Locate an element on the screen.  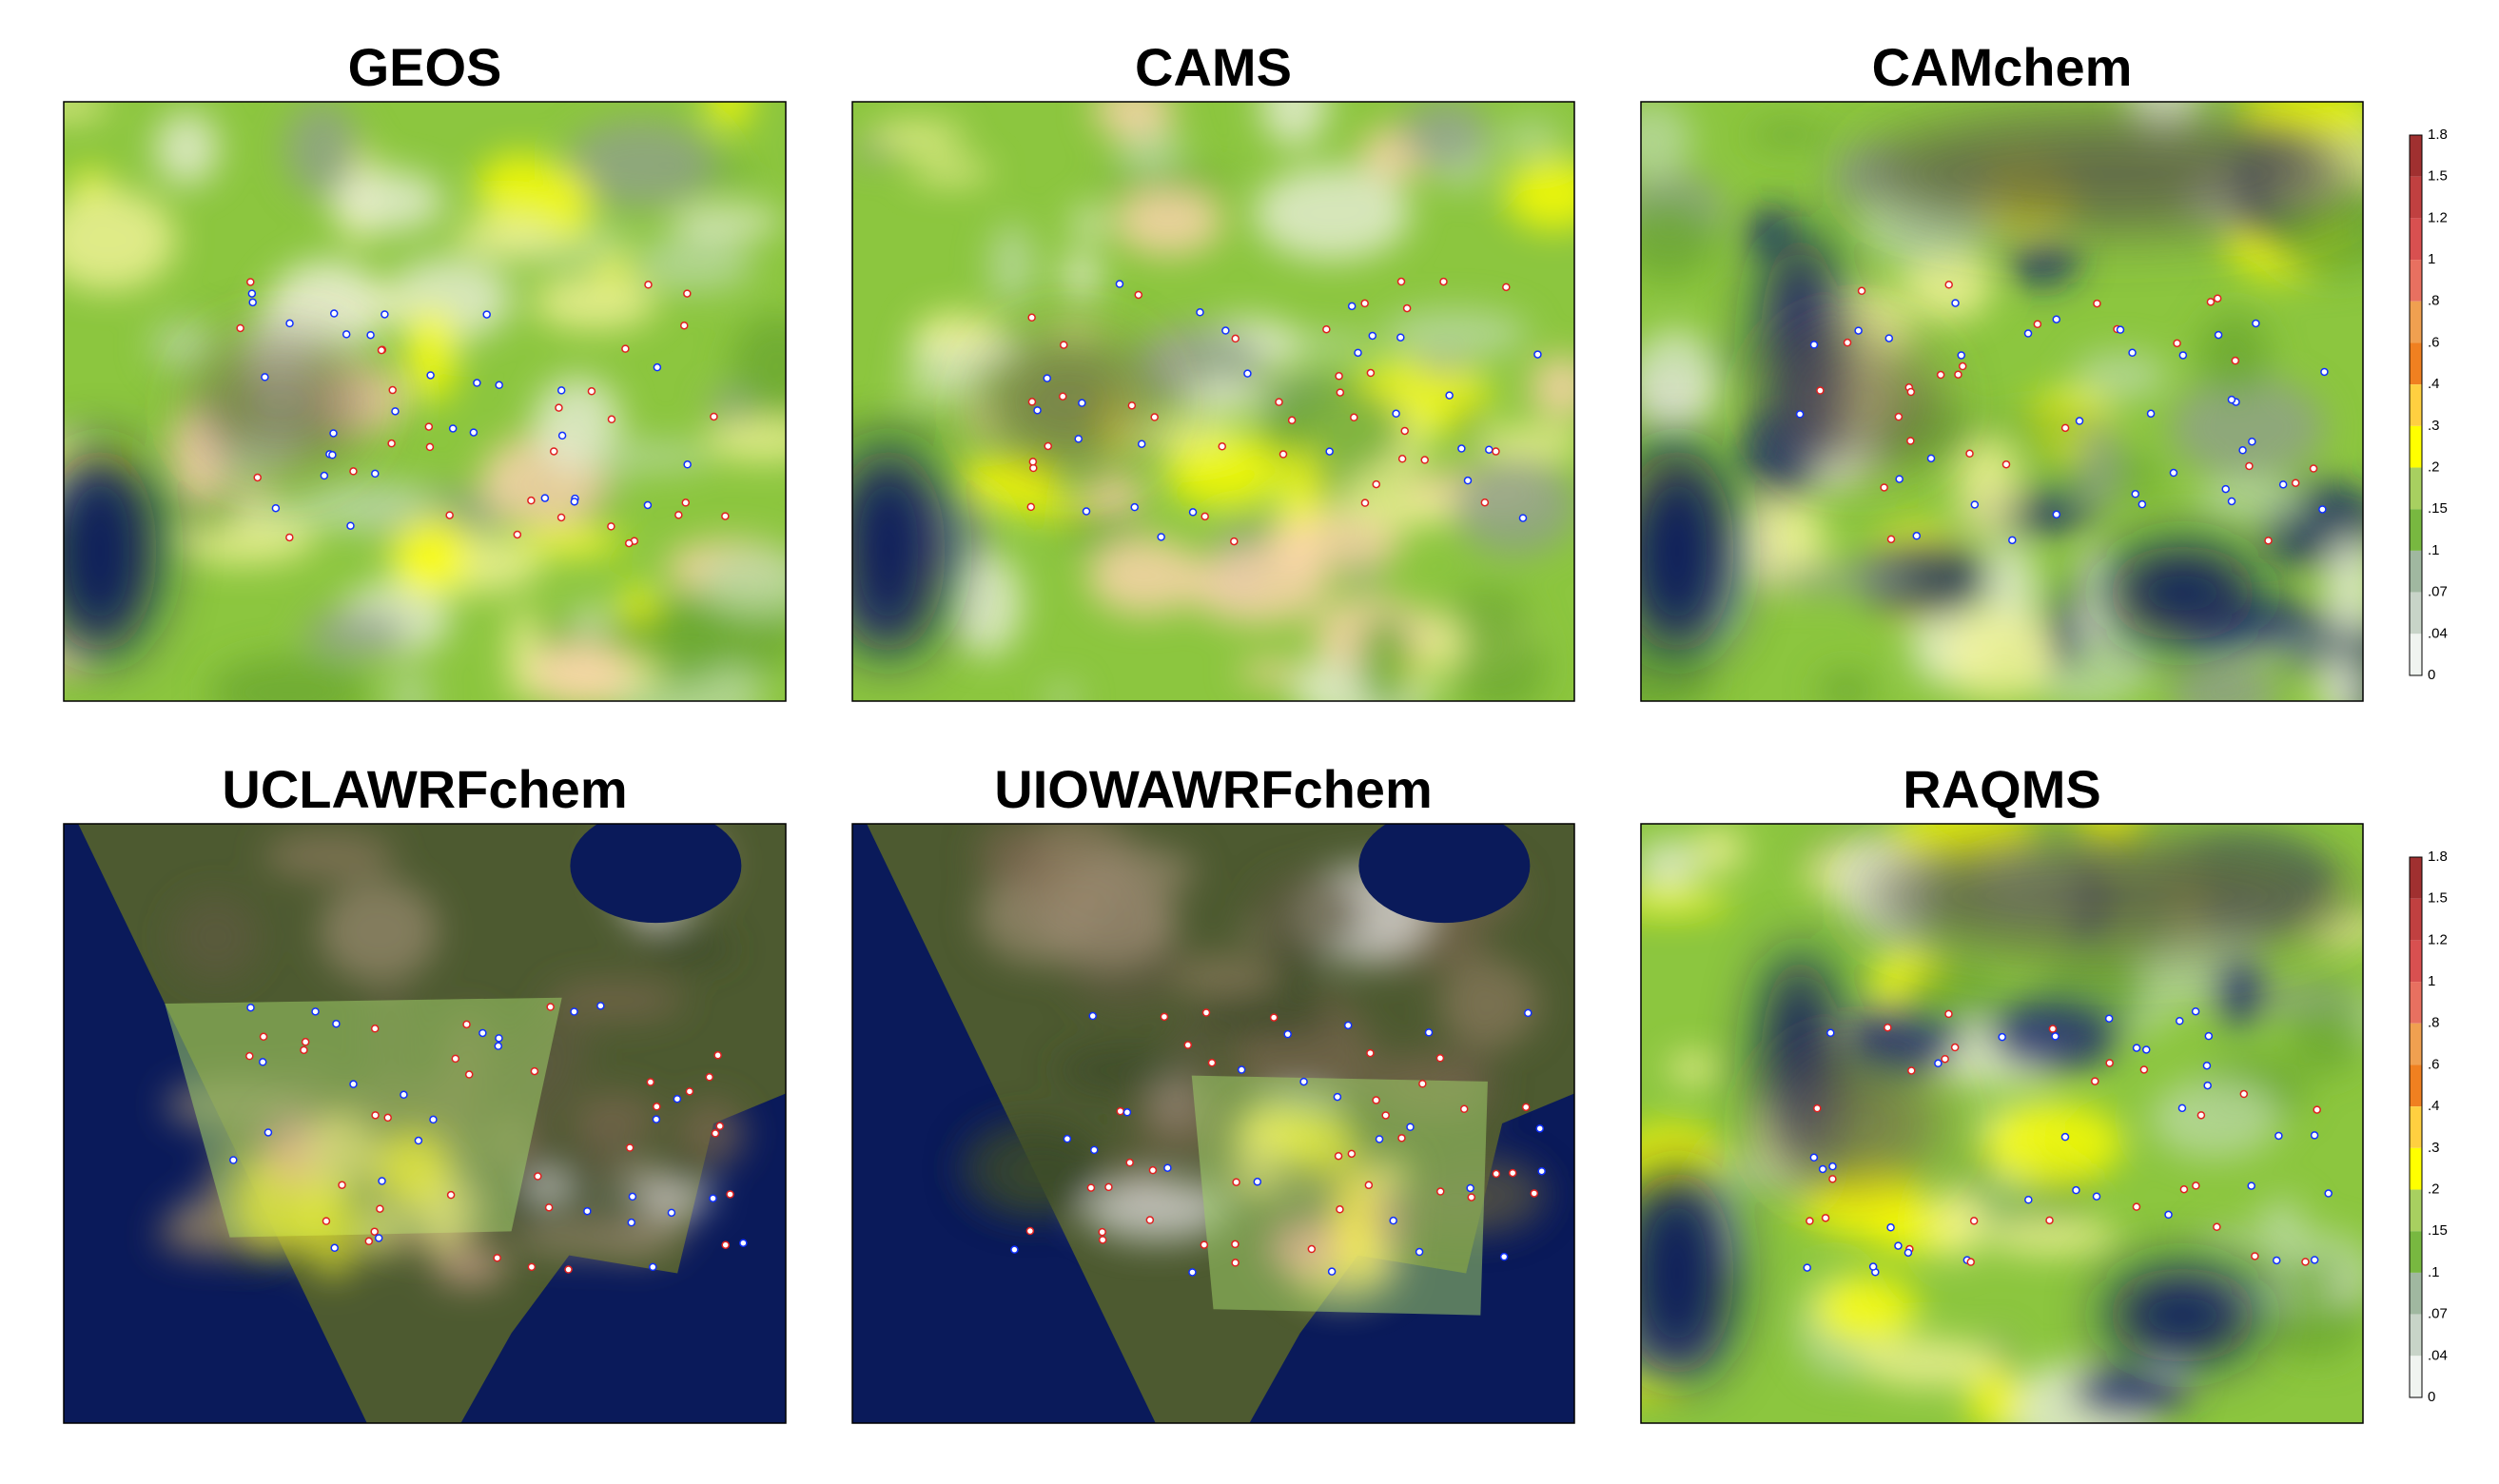
colorbar-label: .15 is located at coordinates (2438, 1230).